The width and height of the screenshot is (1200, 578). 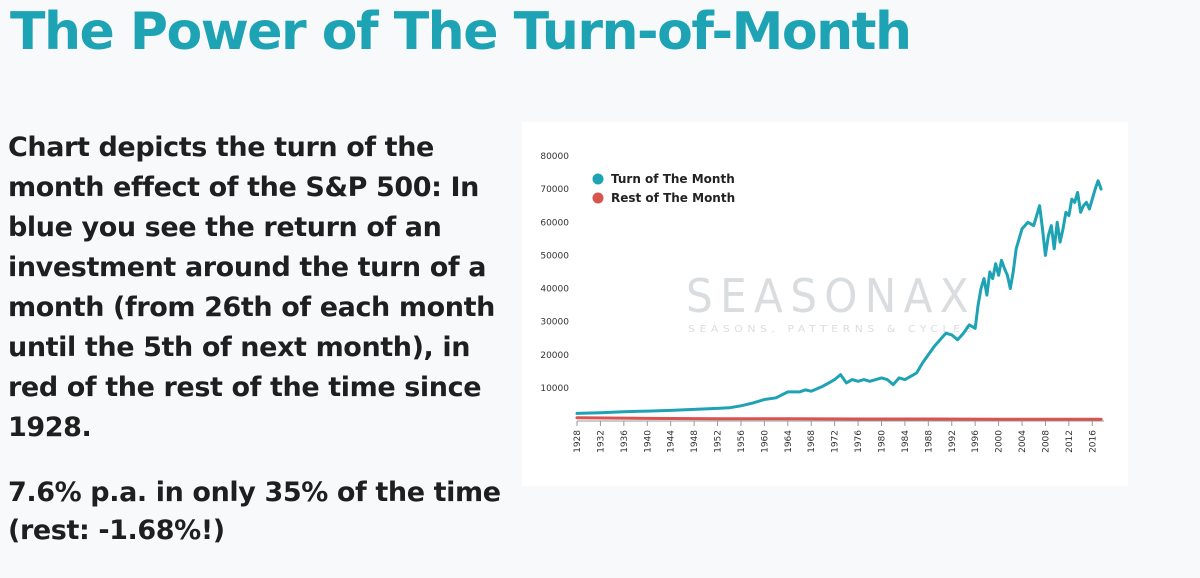 I want to click on x-tick-label: 1932, so click(x=601, y=441).